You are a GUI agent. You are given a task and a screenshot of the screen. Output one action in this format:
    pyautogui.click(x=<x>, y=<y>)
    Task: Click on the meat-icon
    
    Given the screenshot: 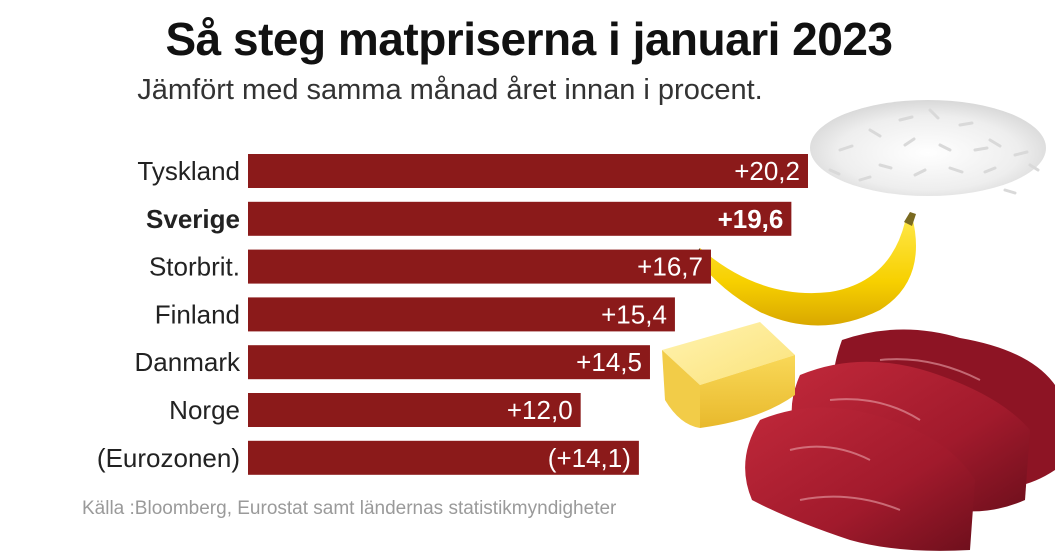 What is the action you would take?
    pyautogui.click(x=900, y=440)
    